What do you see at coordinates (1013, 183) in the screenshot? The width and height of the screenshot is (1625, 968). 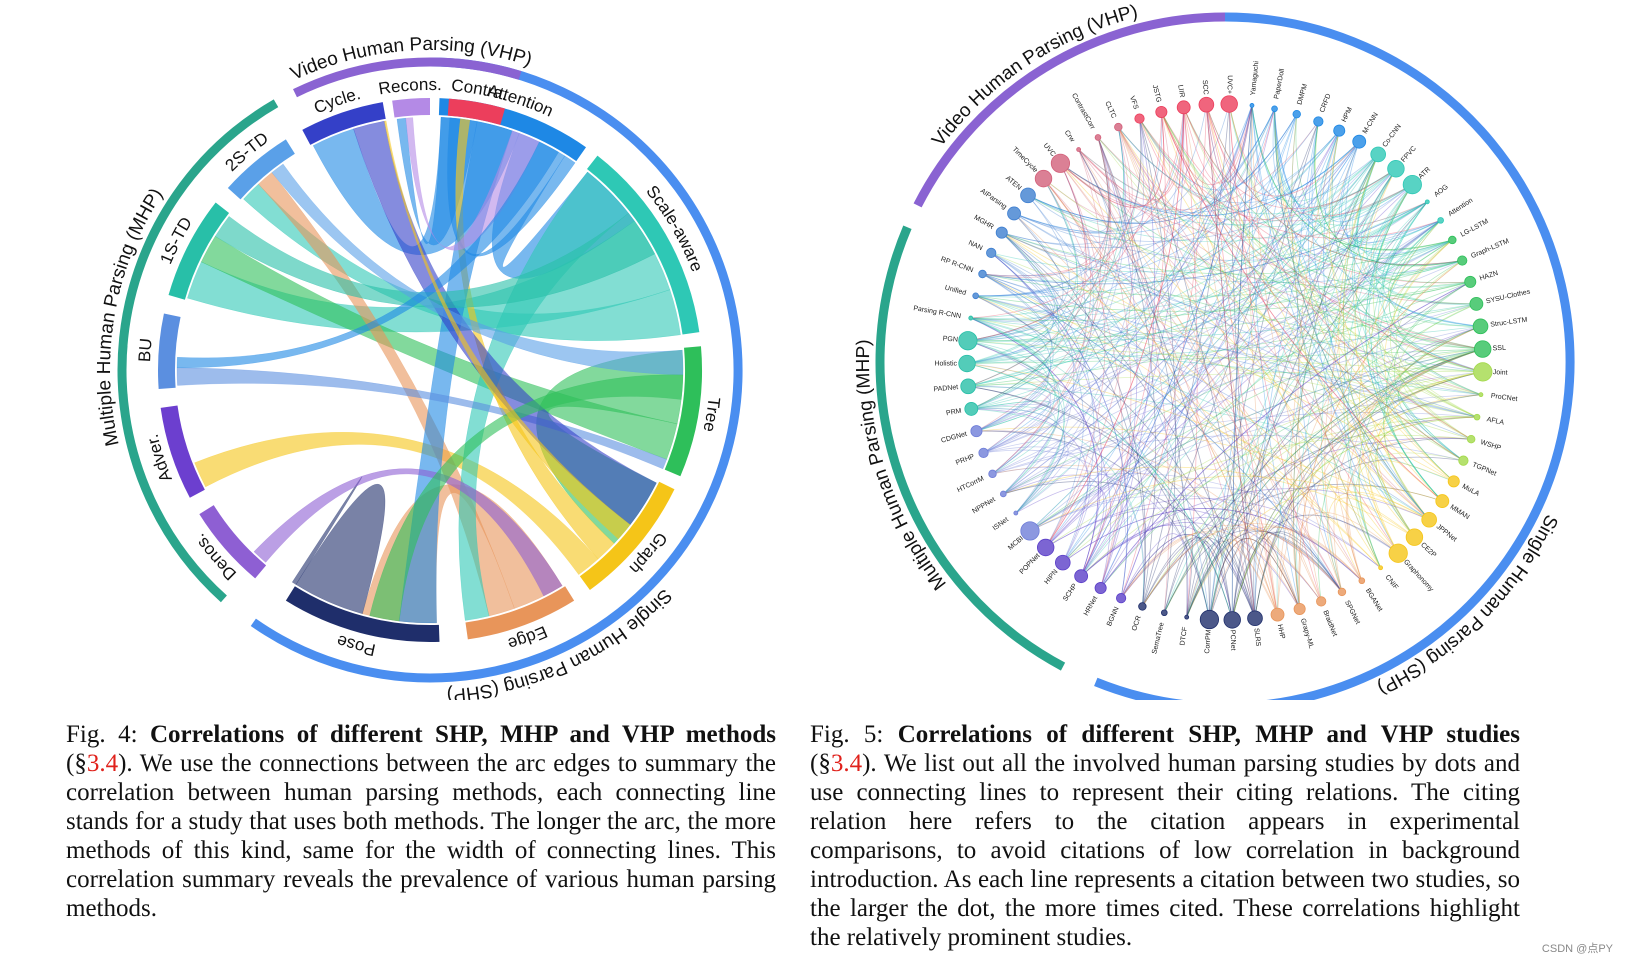 I see `study-label: ATEN` at bounding box center [1013, 183].